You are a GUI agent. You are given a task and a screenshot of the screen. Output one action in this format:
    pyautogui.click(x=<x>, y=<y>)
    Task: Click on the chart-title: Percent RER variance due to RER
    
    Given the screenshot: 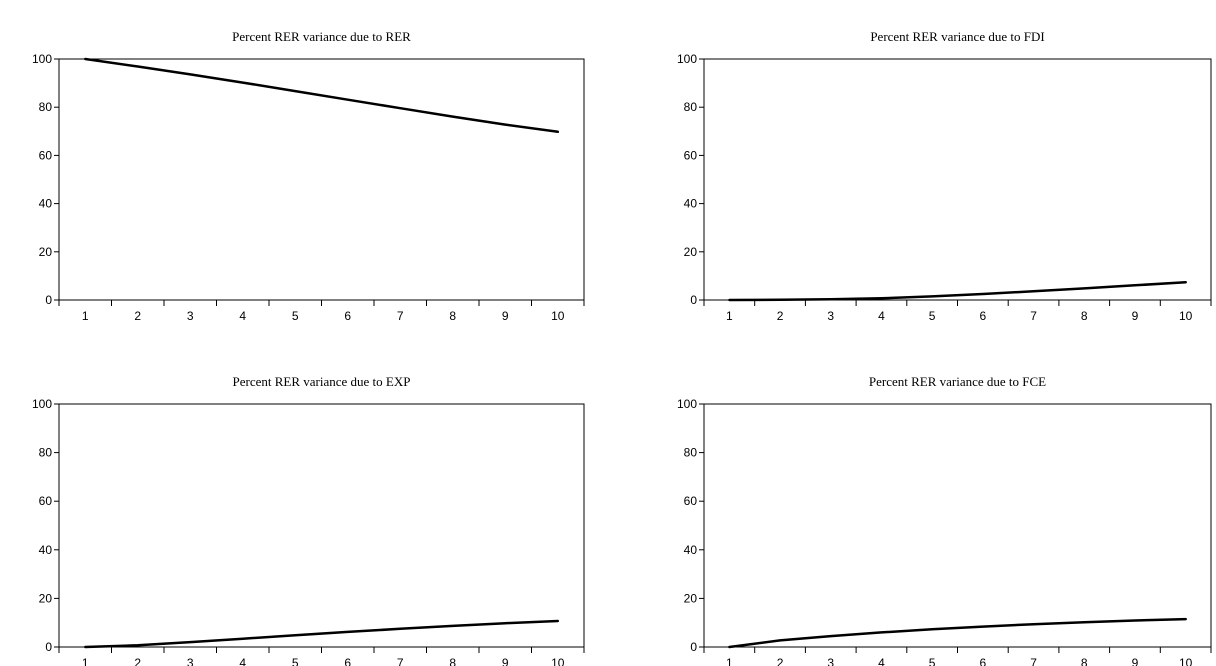 What is the action you would take?
    pyautogui.click(x=321, y=36)
    